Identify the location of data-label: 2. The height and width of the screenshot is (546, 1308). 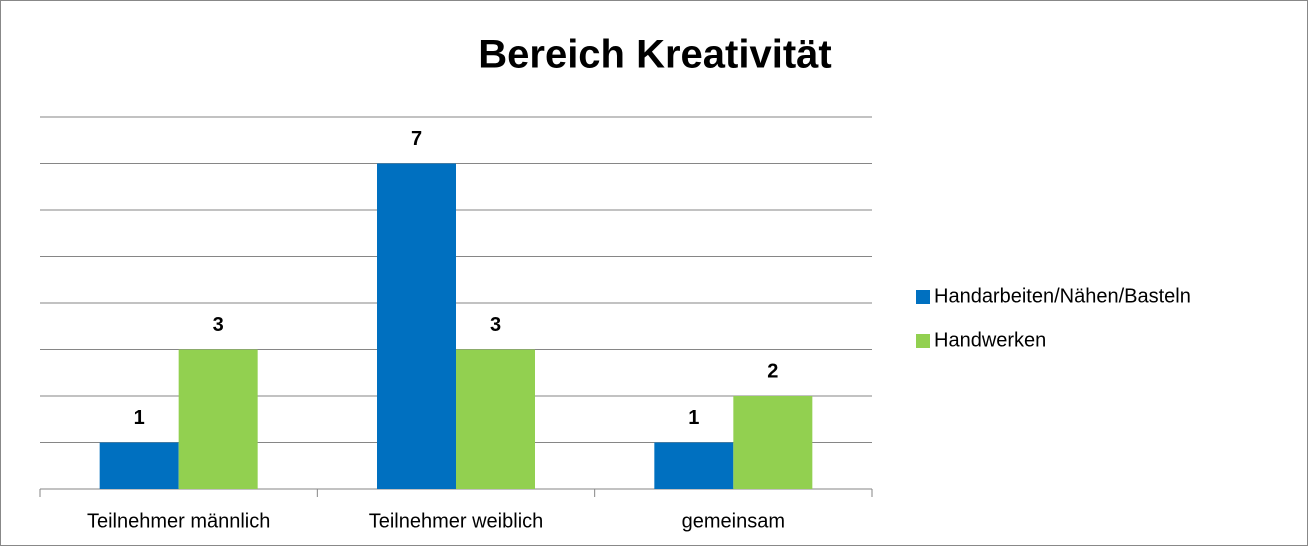
(772, 371).